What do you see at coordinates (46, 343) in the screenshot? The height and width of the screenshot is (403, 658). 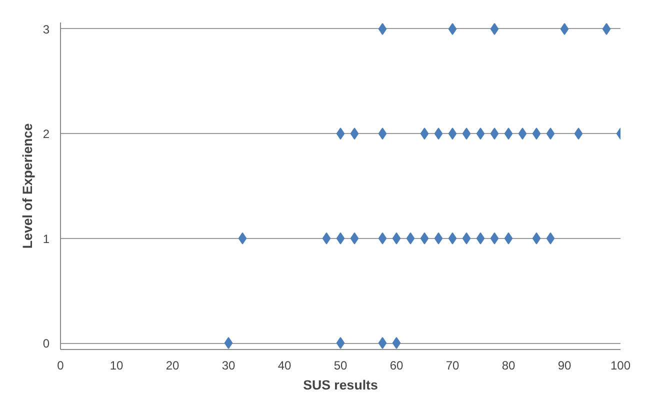 I see `y-tick-label: 0` at bounding box center [46, 343].